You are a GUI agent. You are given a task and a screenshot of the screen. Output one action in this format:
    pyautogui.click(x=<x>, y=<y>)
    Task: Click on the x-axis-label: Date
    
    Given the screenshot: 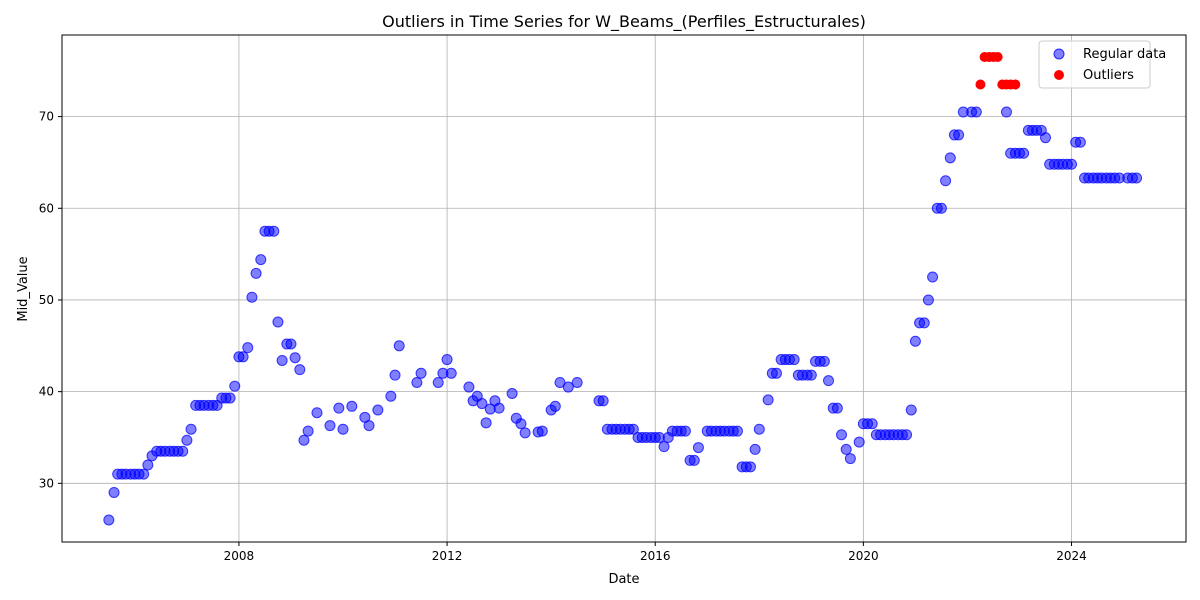 What is the action you would take?
    pyautogui.click(x=623, y=579)
    